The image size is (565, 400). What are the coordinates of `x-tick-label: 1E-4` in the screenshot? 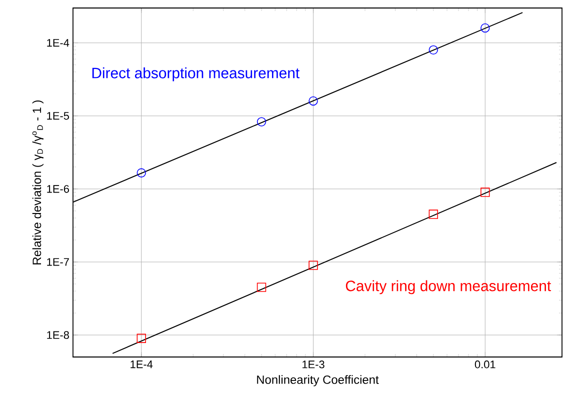 It's located at (141, 364).